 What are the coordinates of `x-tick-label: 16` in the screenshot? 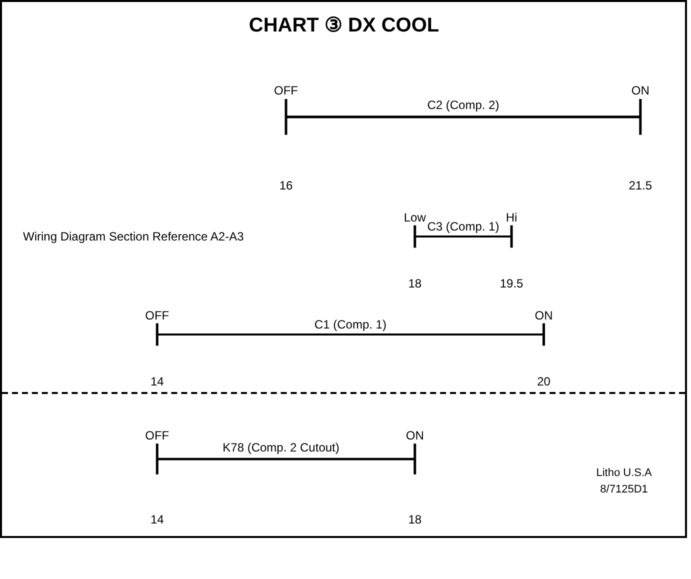 It's located at (286, 185).